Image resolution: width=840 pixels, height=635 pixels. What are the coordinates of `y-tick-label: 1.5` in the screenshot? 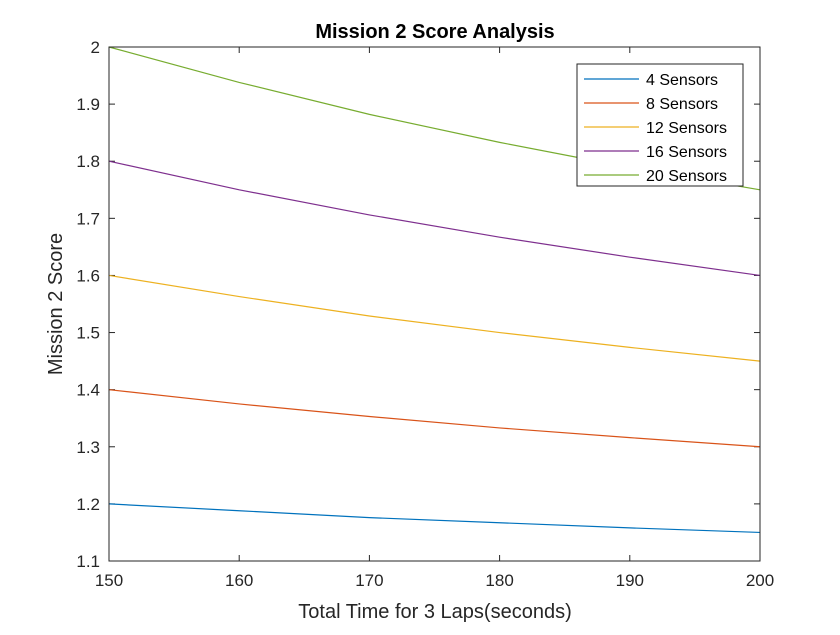 It's located at (88, 333).